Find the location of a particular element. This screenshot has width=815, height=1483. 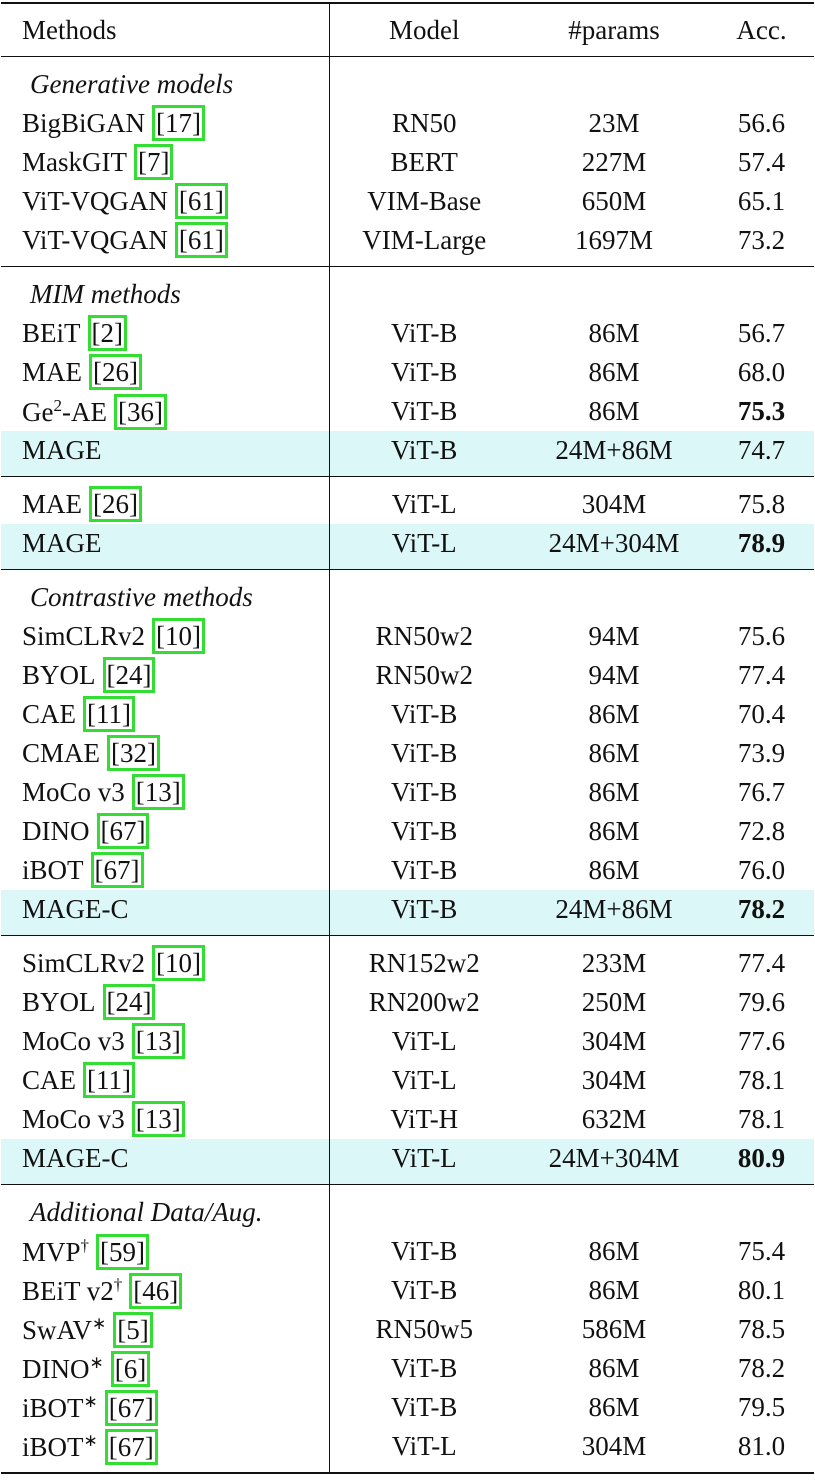

table-row: MAE [26] ViT-B 86M 68.0 is located at coordinates (407, 372).